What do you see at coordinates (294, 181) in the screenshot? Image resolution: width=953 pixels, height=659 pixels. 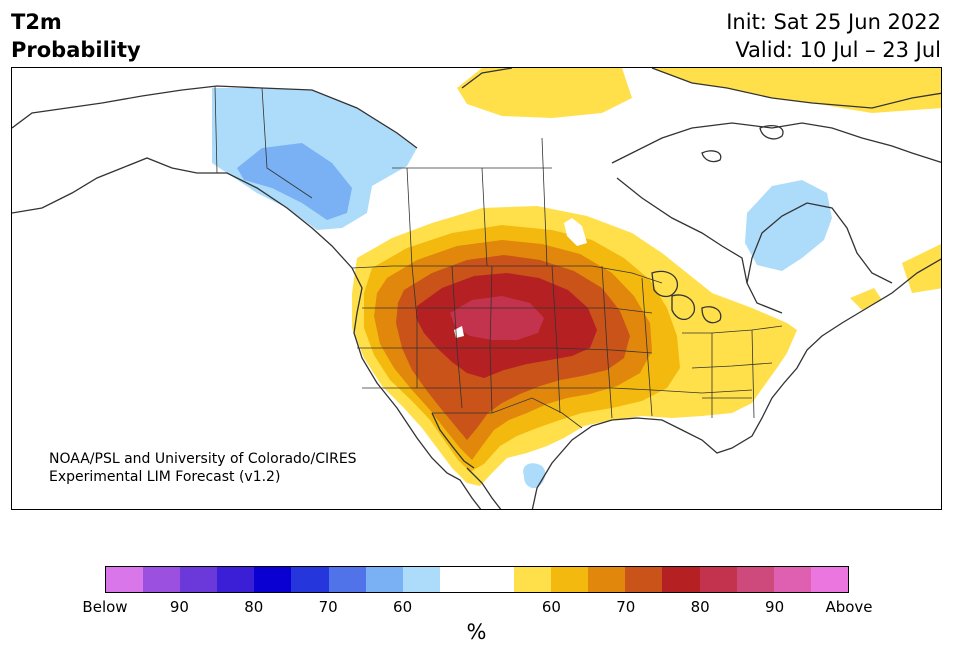 I see `below-normal-alaska-core` at bounding box center [294, 181].